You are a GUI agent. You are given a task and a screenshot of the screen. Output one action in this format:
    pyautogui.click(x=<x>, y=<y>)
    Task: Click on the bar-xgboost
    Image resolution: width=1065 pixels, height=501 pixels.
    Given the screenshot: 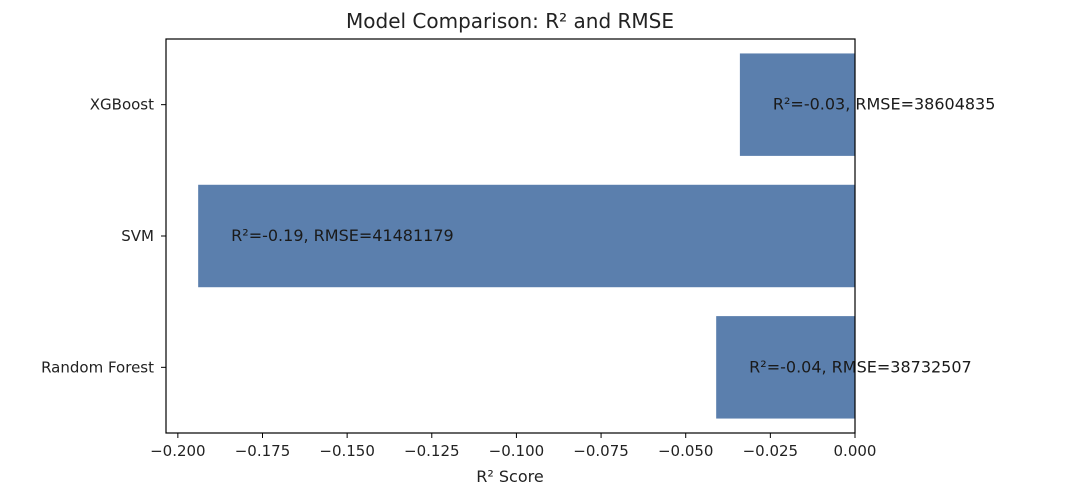 What is the action you would take?
    pyautogui.click(x=797, y=104)
    